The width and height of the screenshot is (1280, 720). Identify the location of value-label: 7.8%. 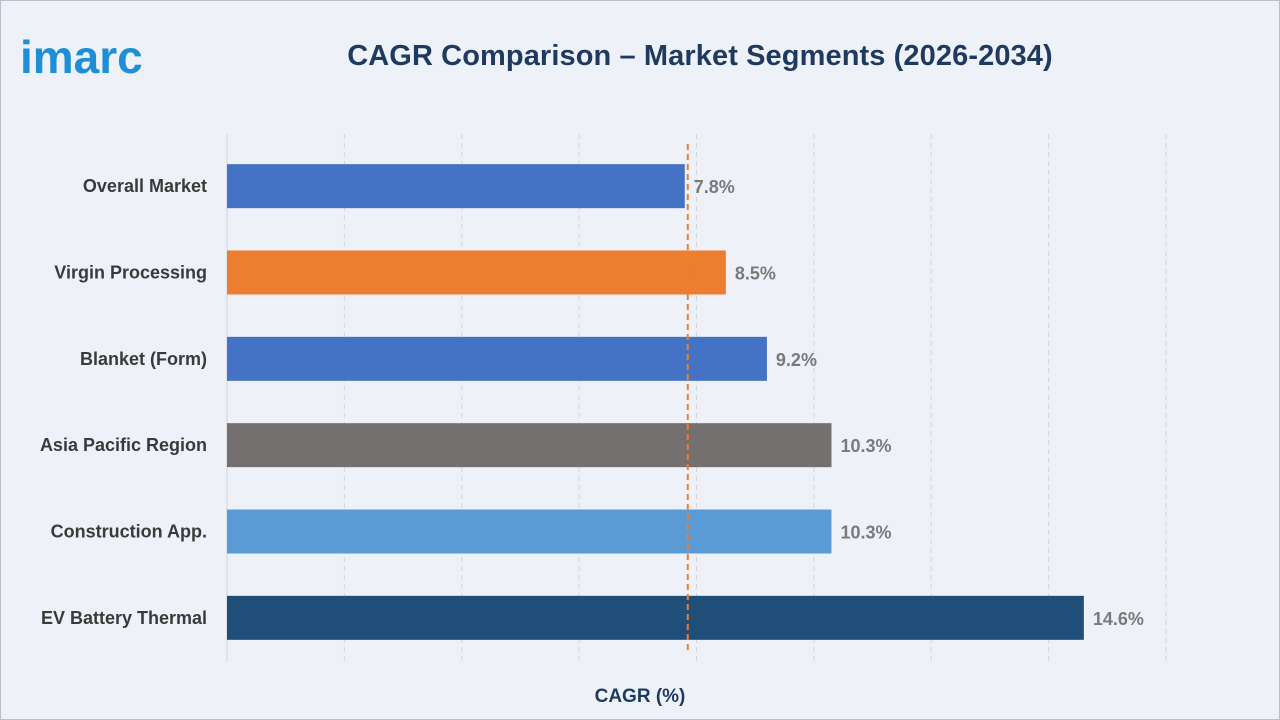
(714, 187).